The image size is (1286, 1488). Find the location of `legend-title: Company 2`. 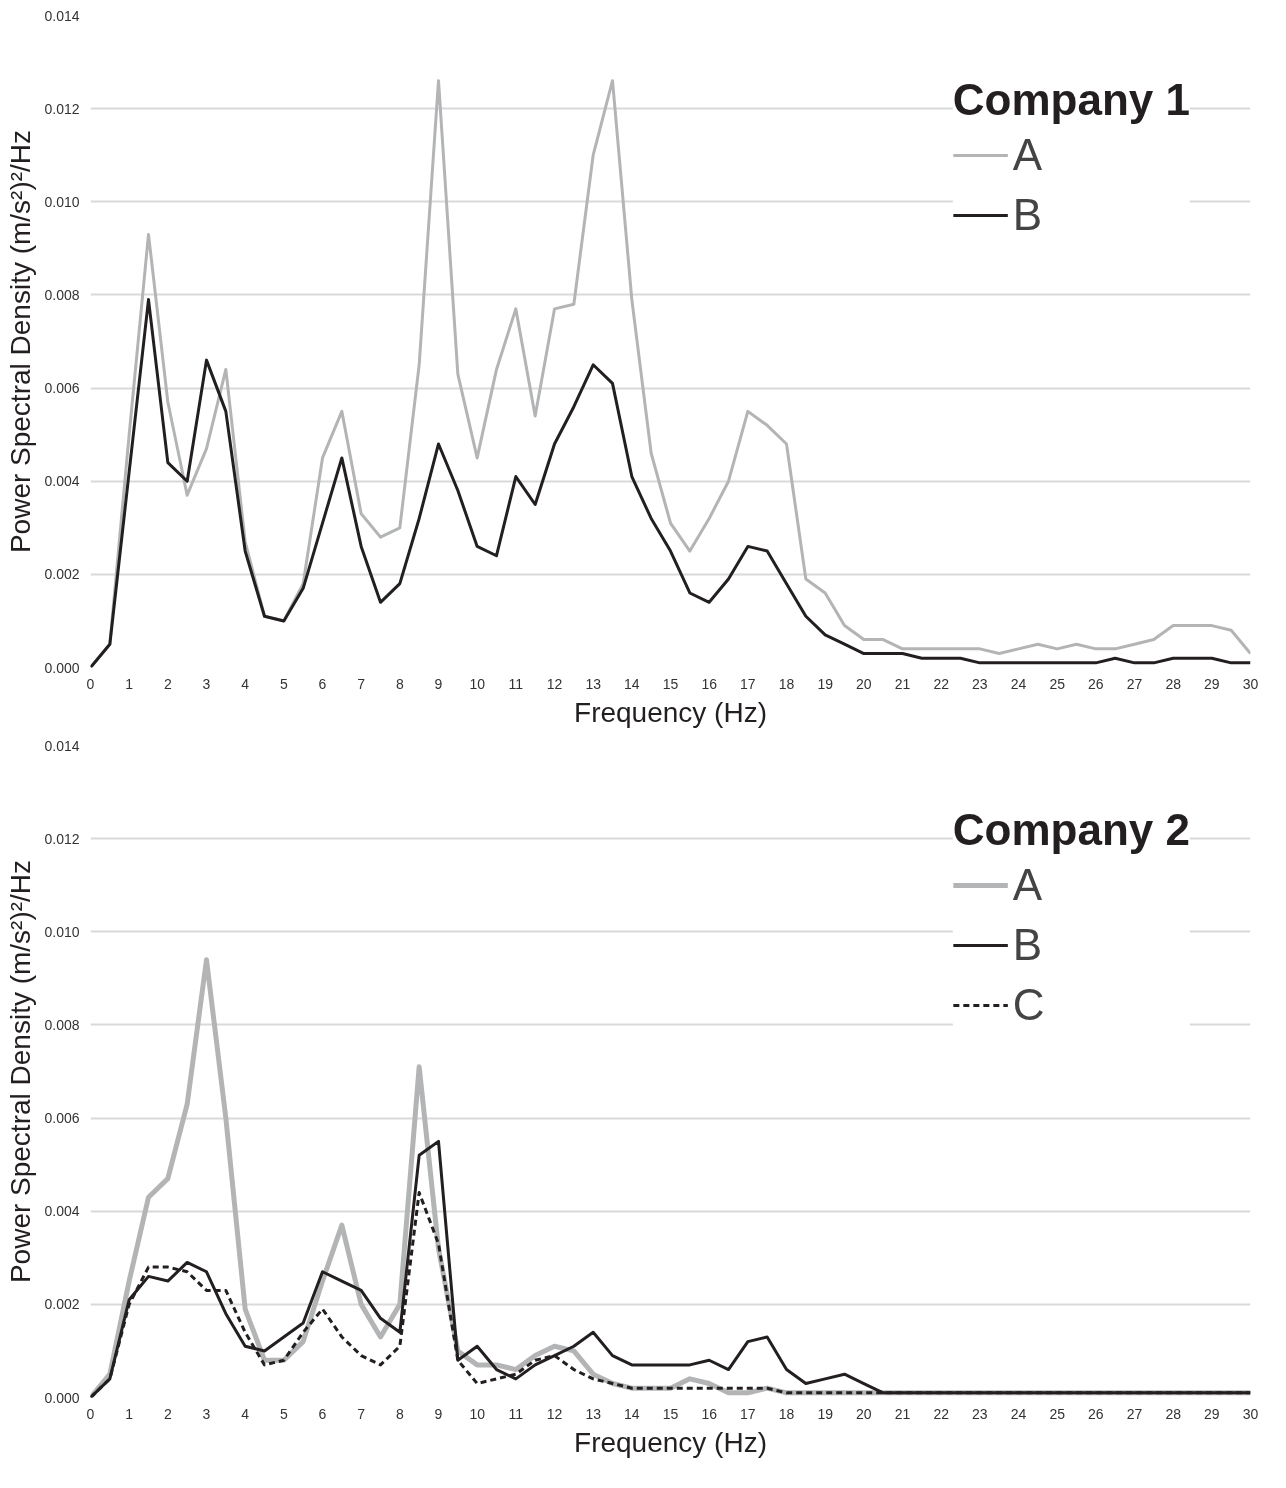

legend-title: Company 2 is located at coordinates (1071, 830).